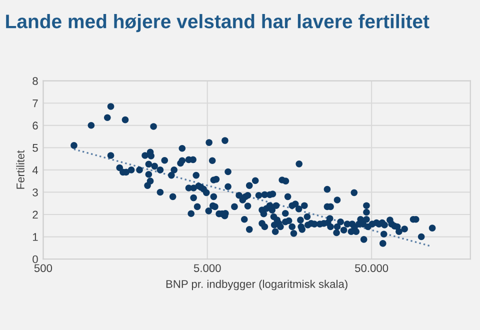 The height and width of the screenshot is (330, 480). Describe the element at coordinates (35, 192) in the screenshot. I see `y-tick-label: 3` at that location.